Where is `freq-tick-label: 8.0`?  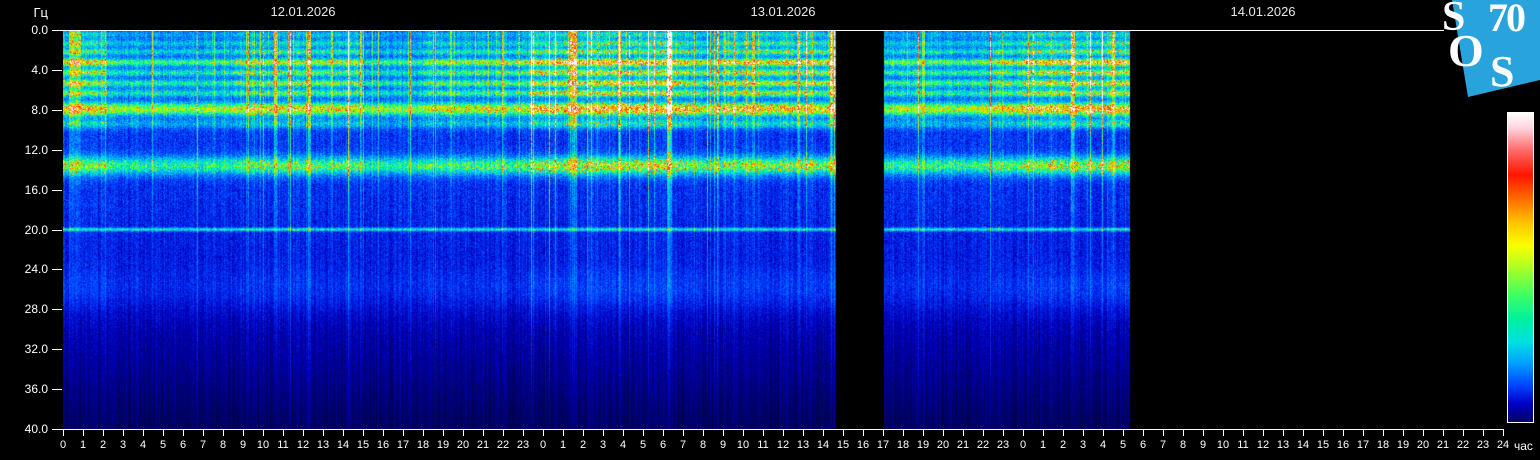
freq-tick-label: 8.0 is located at coordinates (39, 110).